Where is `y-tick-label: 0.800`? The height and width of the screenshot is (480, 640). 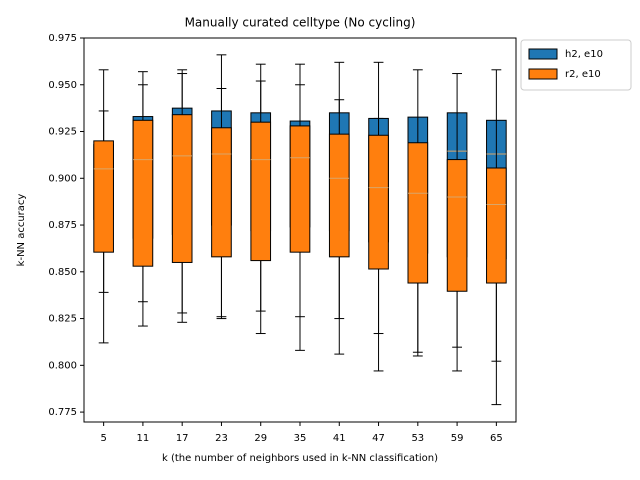
y-tick-label: 0.800 is located at coordinates (62, 365).